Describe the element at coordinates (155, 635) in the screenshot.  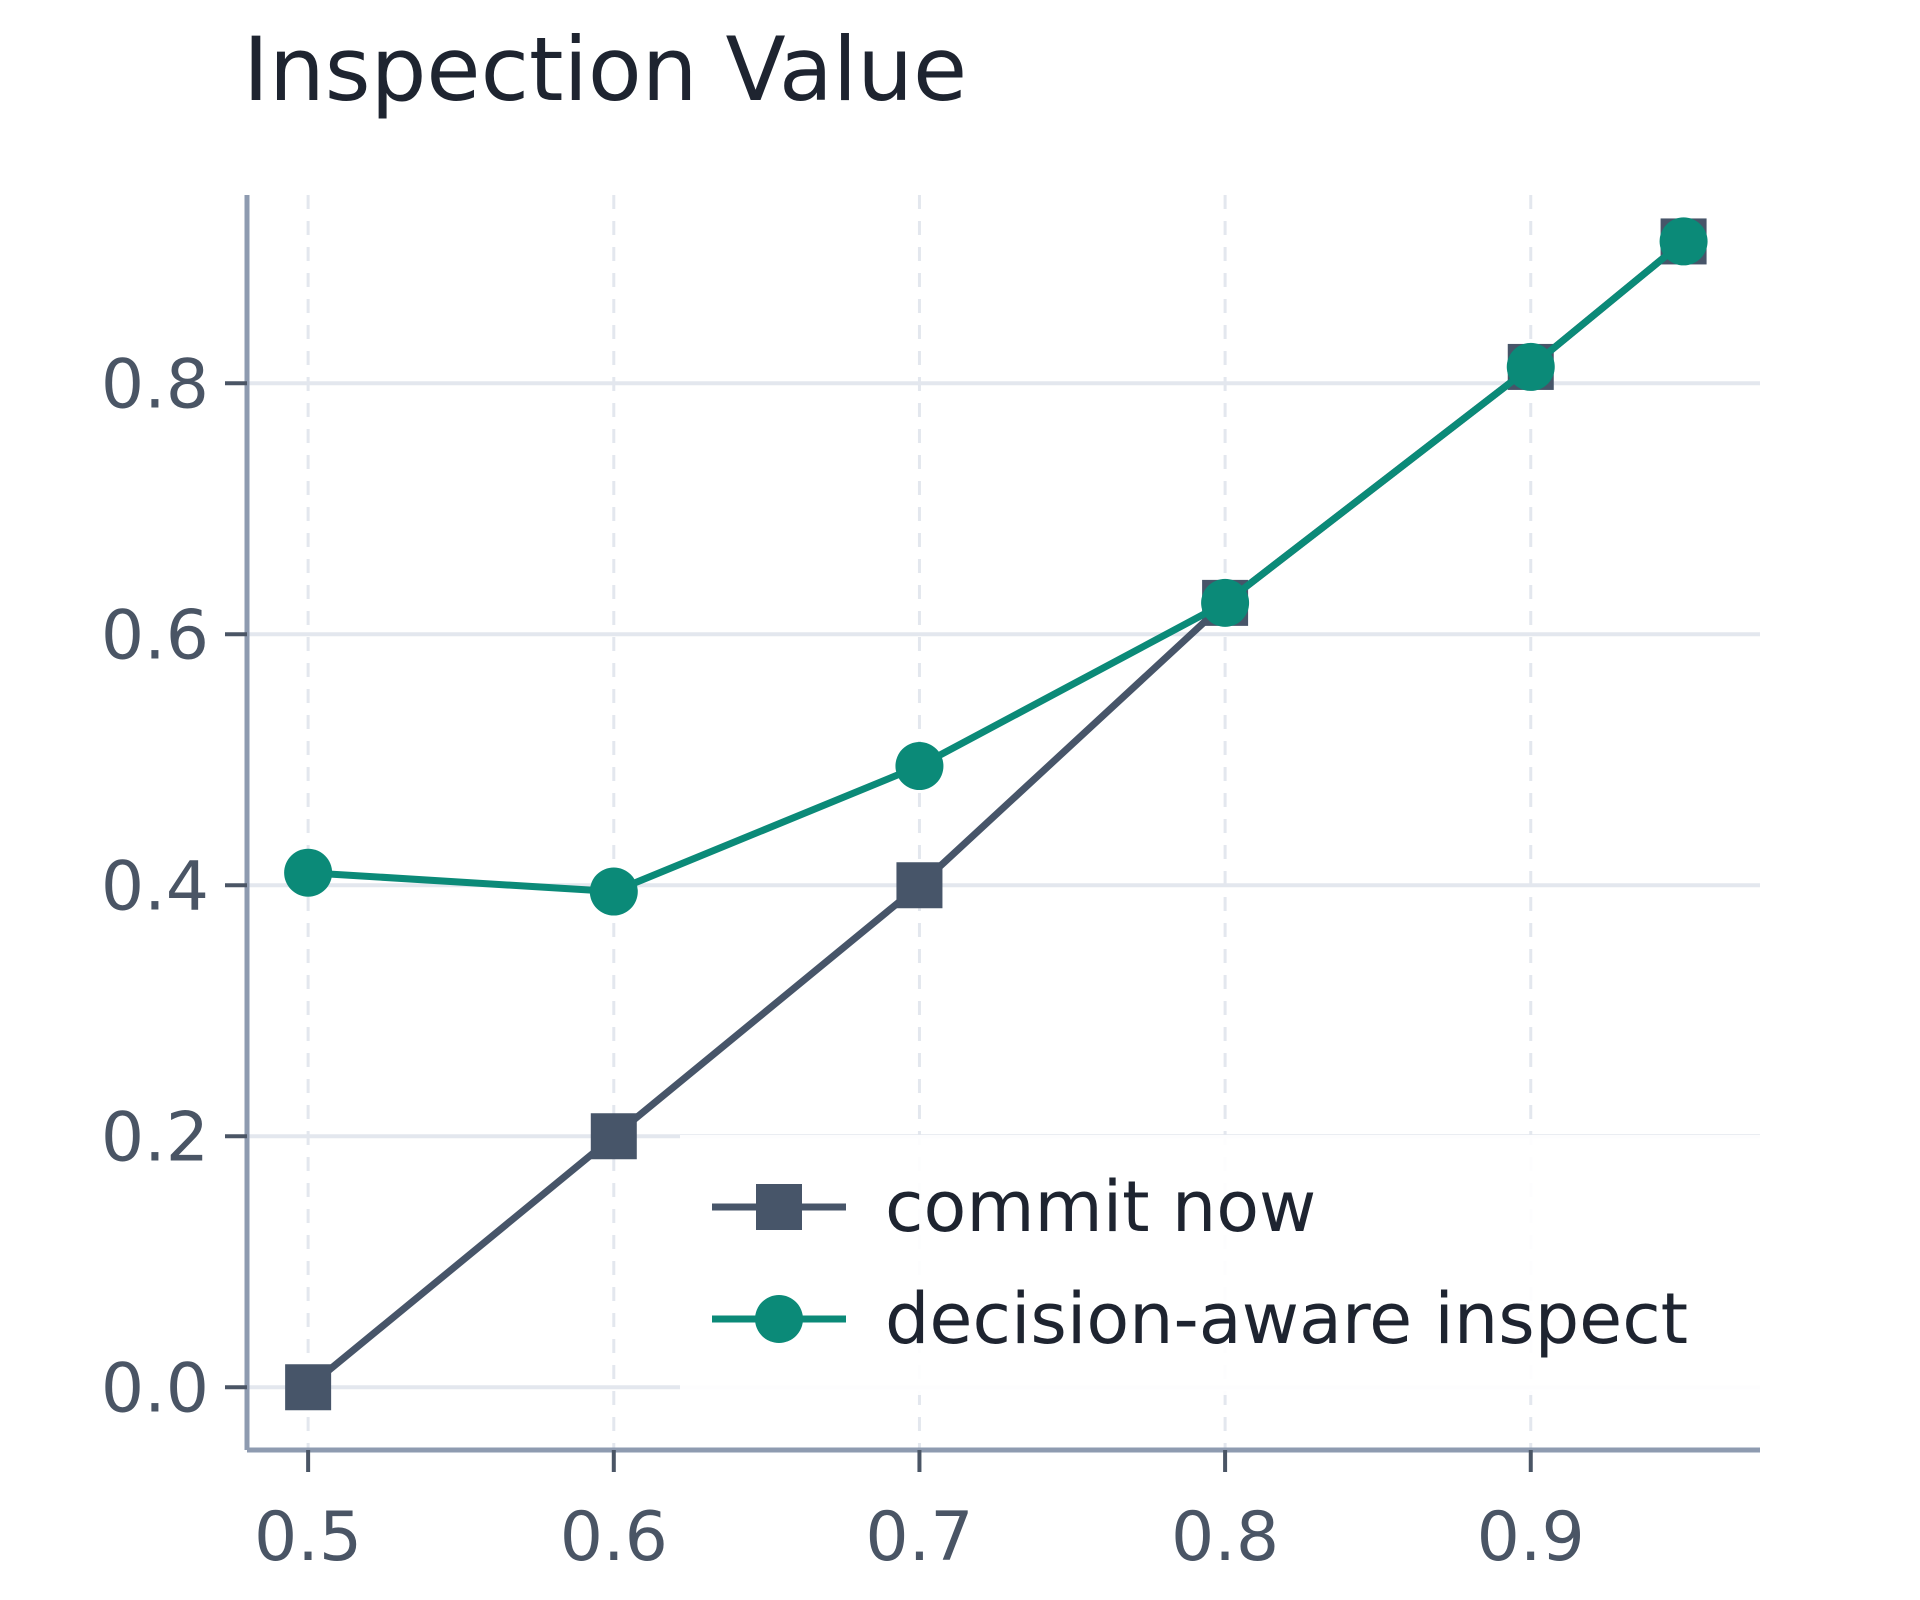
I see `y-tick-label: 0.6` at that location.